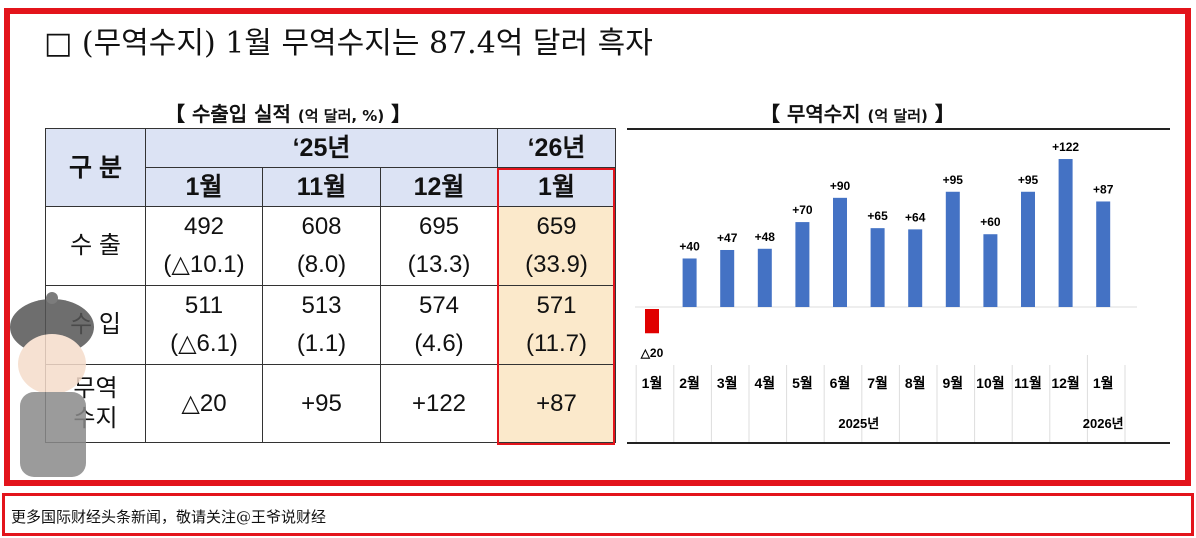 This screenshot has width=1196, height=538. Describe the element at coordinates (204, 325) in the screenshot. I see `cell: 511 (△6.1)` at that location.